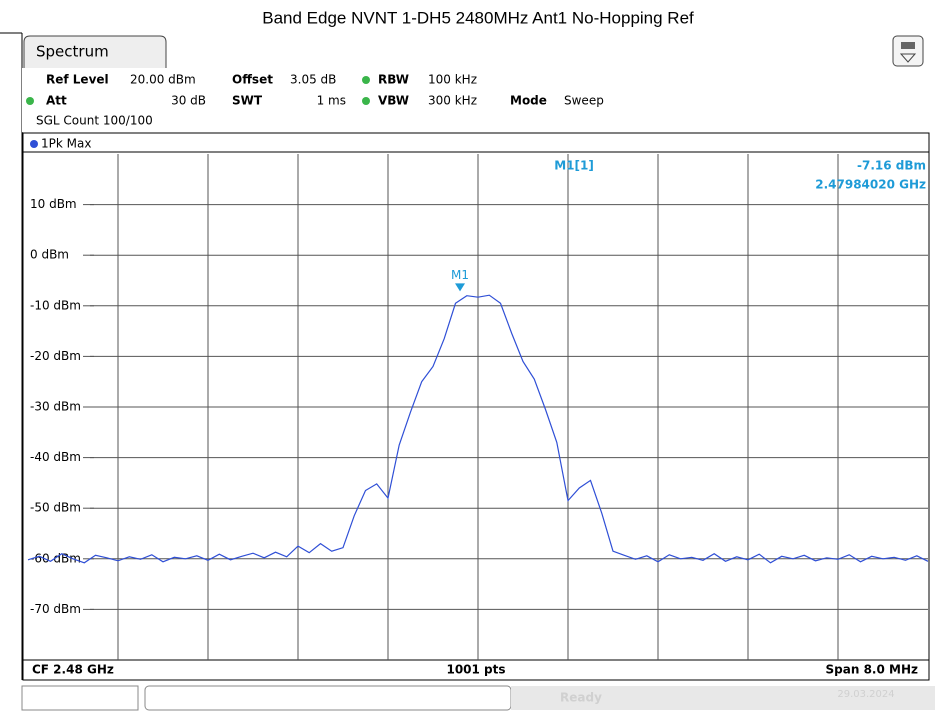 The width and height of the screenshot is (935, 713). Describe the element at coordinates (452, 80) in the screenshot. I see `value: 100 kHz` at that location.